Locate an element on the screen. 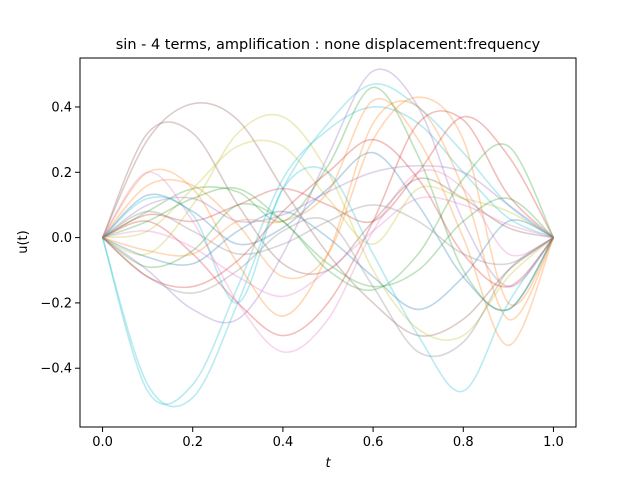 The width and height of the screenshot is (640, 480). y-tick-label: 0.2 is located at coordinates (61, 173).